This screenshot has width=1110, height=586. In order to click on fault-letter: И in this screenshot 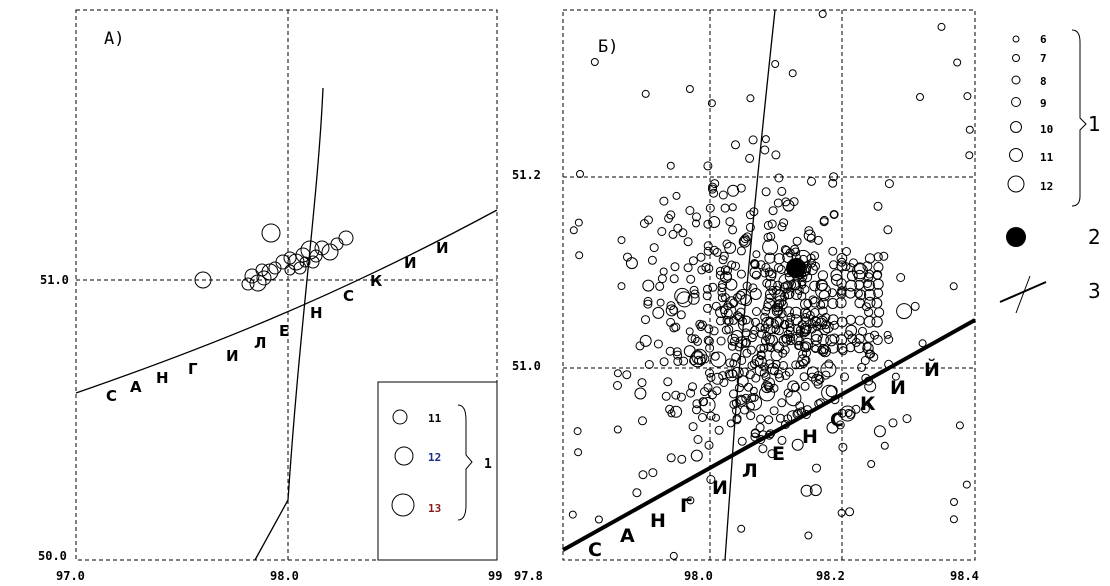, I will do `click(720, 488)`.